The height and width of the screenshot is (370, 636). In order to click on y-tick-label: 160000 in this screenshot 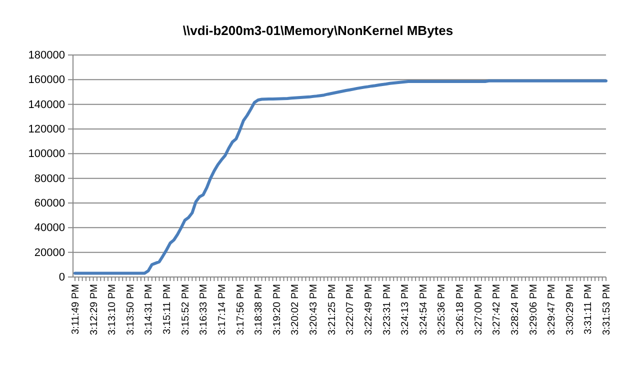, I will do `click(46, 80)`.